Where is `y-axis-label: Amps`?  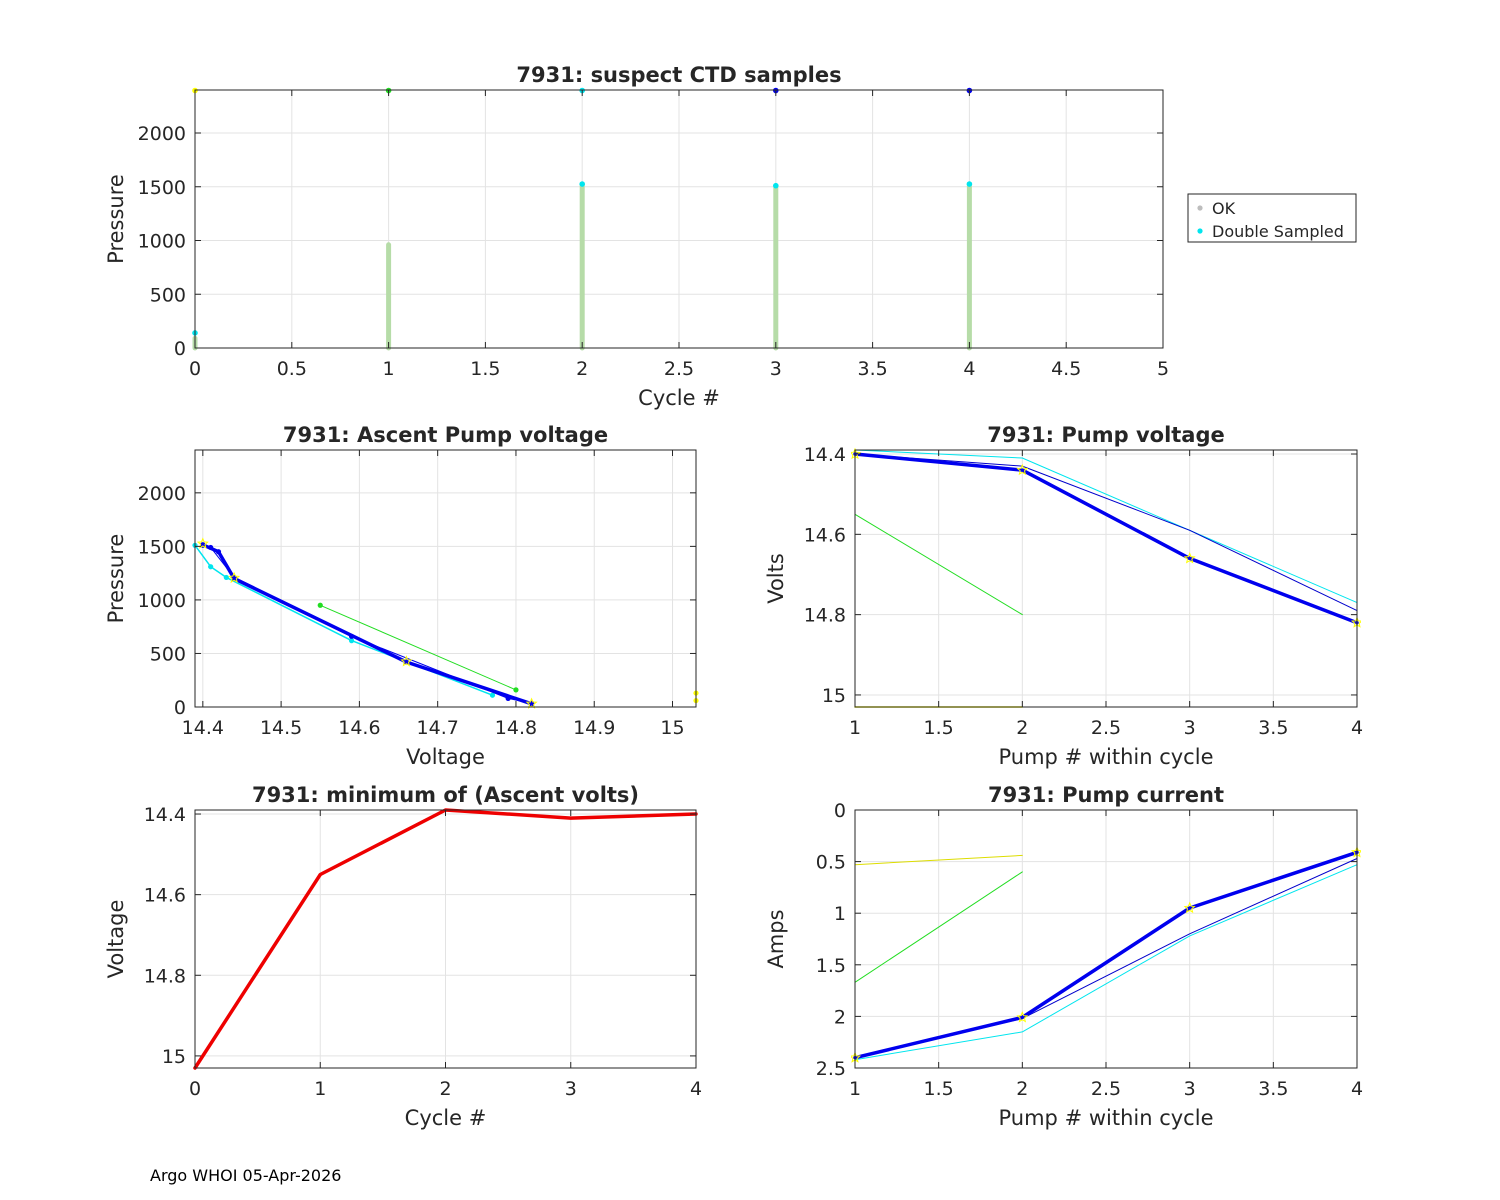 y-axis-label: Amps is located at coordinates (776, 938).